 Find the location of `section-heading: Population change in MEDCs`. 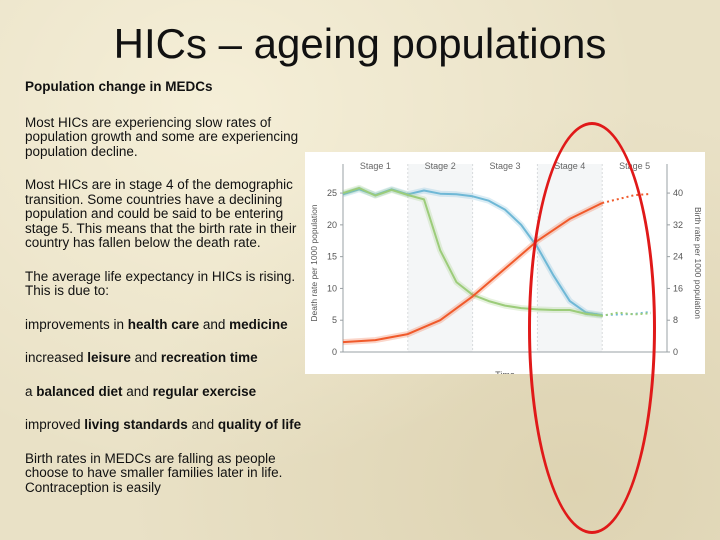

section-heading: Population change in MEDCs is located at coordinates (119, 86).